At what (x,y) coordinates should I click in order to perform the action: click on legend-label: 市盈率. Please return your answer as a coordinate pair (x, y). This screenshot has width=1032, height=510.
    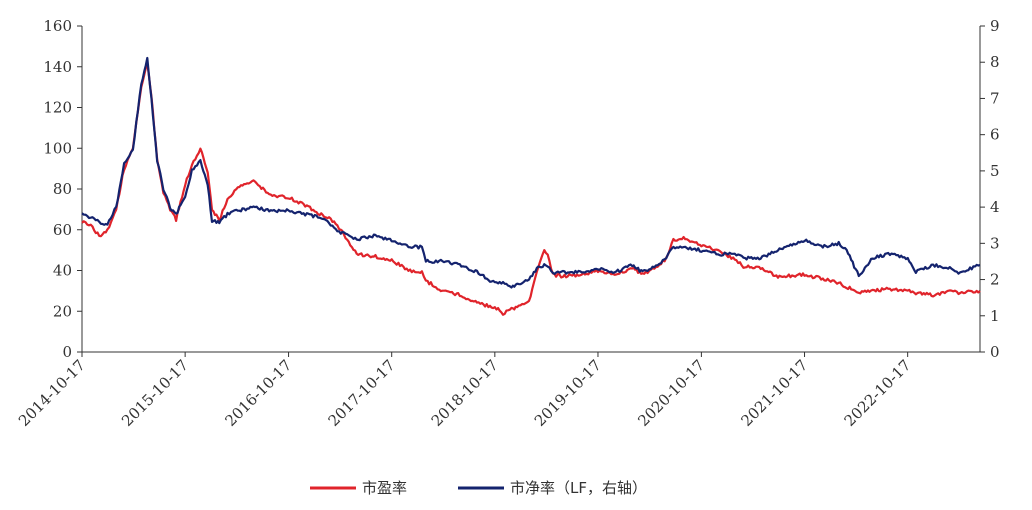
    Looking at the image, I should click on (384, 488).